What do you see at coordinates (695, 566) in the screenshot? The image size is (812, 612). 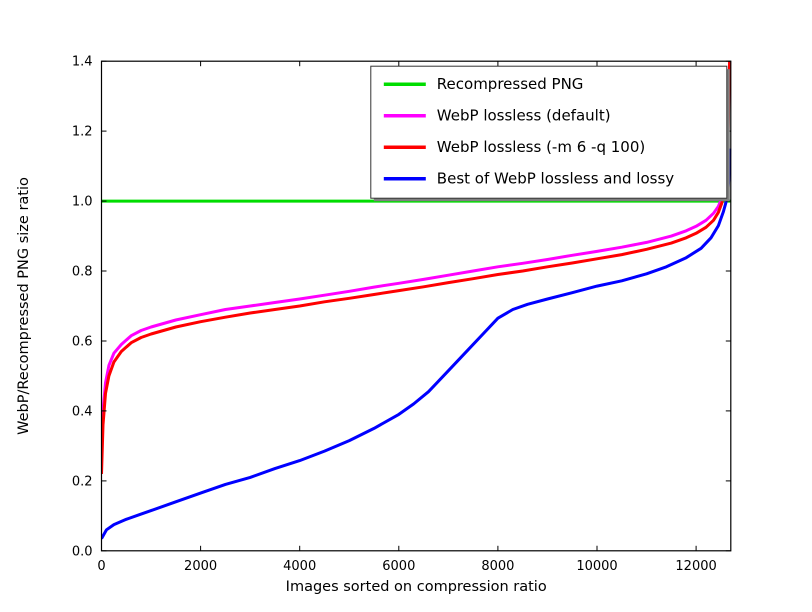 I see `svg-text: 12000` at bounding box center [695, 566].